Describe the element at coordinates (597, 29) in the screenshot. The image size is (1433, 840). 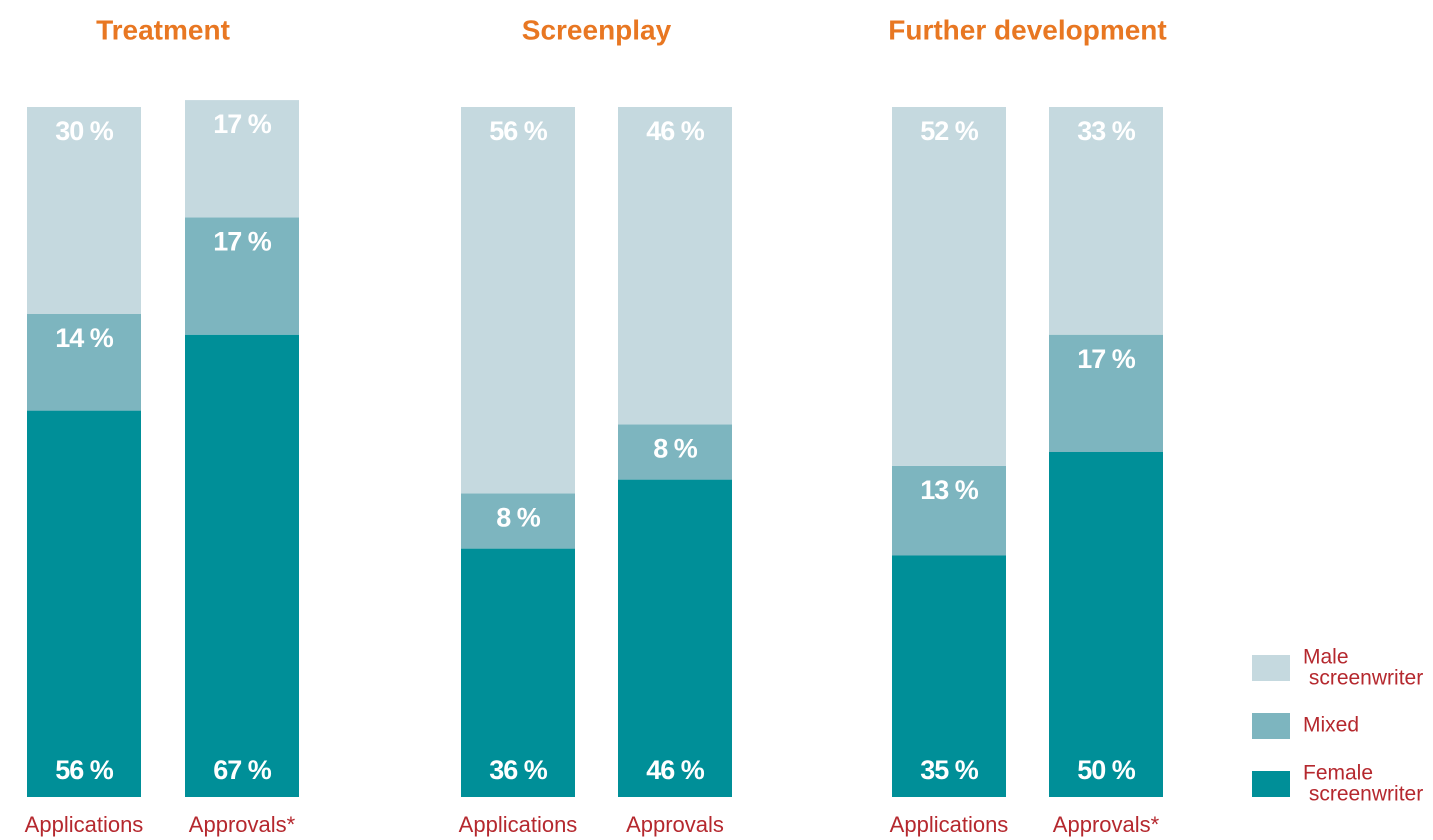
I see `chart-title: Screenplay` at that location.